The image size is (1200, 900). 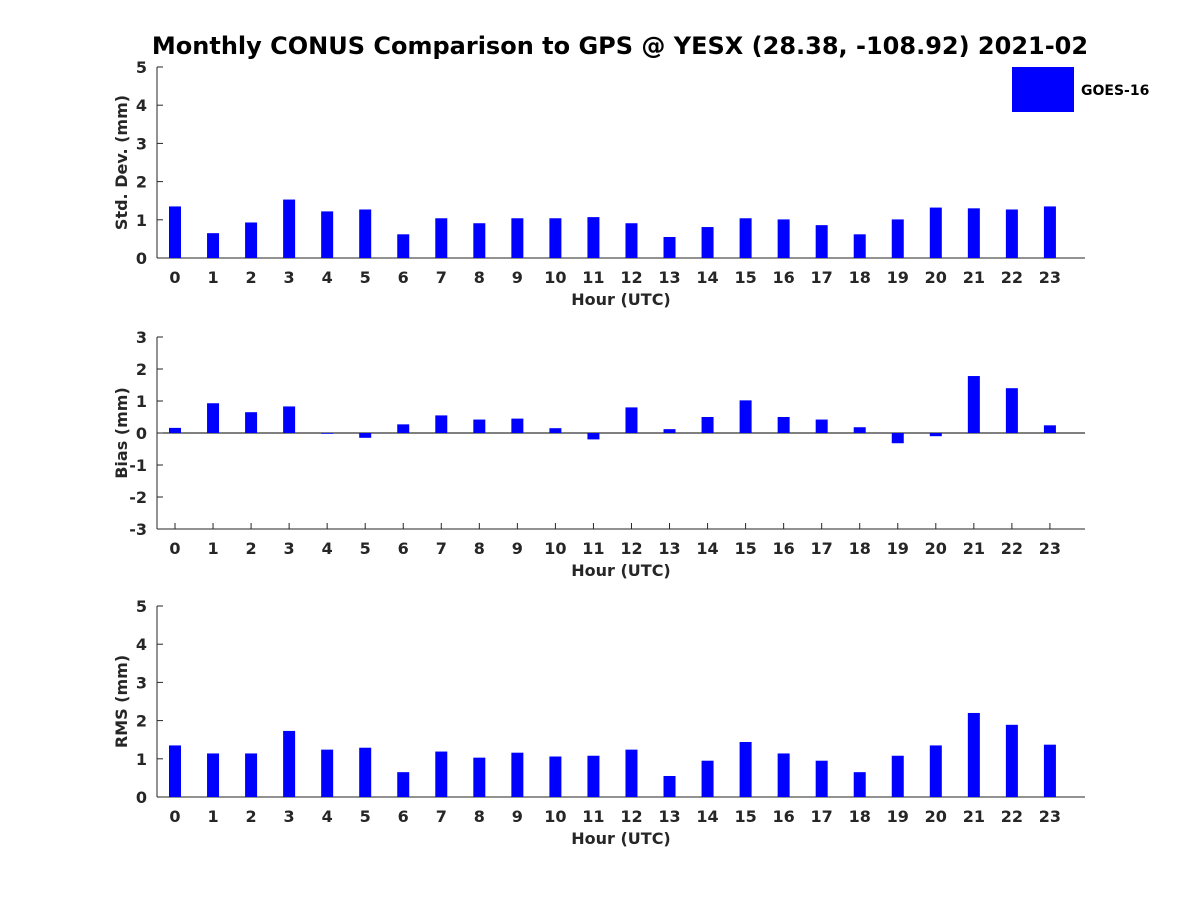 What do you see at coordinates (784, 277) in the screenshot?
I see `std-dev-x-tick-label: 16` at bounding box center [784, 277].